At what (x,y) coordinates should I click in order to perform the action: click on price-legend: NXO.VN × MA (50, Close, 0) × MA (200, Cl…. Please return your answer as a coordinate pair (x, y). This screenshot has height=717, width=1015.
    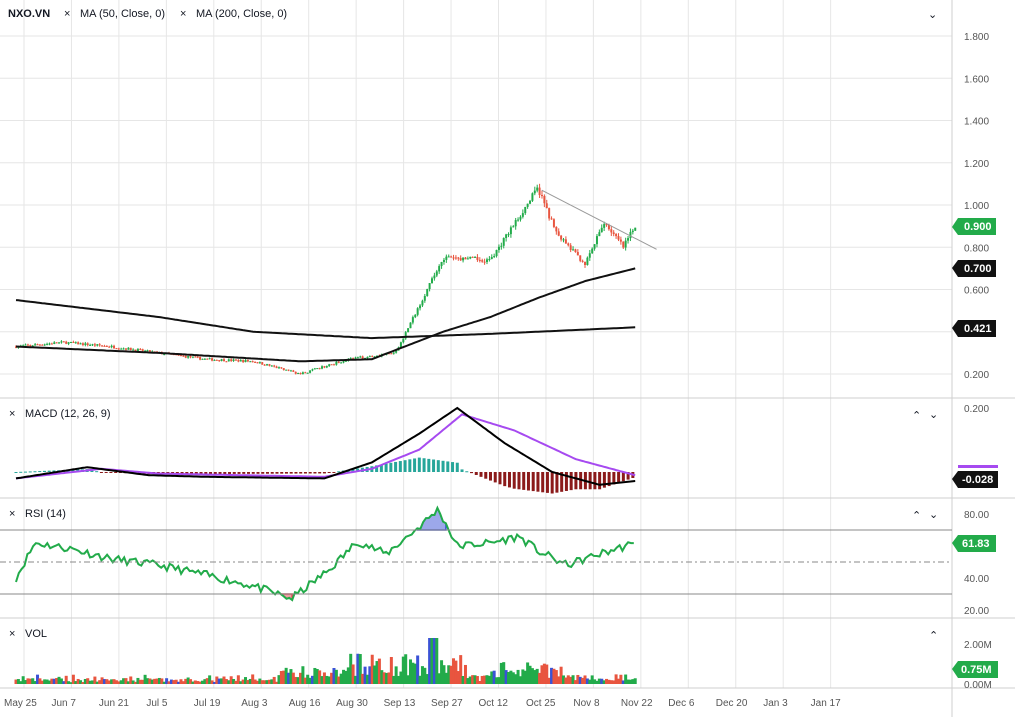
    Looking at the image, I should click on (472, 14).